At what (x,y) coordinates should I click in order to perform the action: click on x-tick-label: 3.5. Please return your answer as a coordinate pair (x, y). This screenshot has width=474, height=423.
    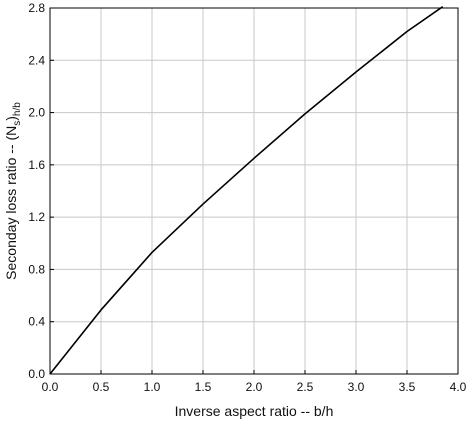
    Looking at the image, I should click on (407, 387).